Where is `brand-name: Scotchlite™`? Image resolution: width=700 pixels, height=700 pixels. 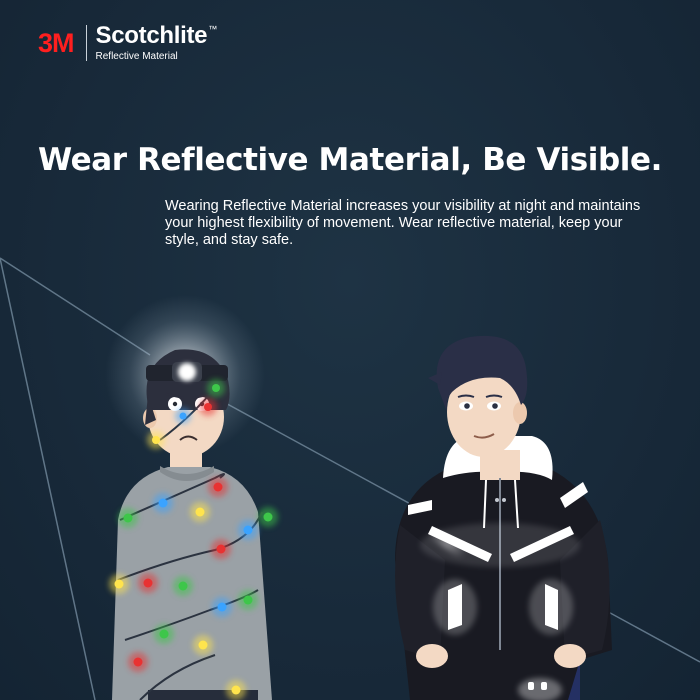
brand-name: Scotchlite™ is located at coordinates (156, 35).